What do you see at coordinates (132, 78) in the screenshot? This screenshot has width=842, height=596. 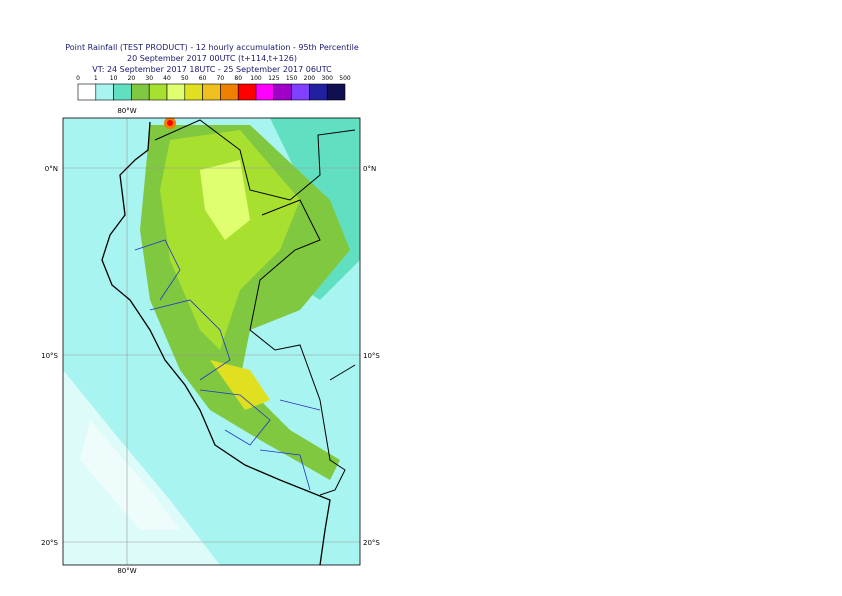 I see `legend-label: 20` at bounding box center [132, 78].